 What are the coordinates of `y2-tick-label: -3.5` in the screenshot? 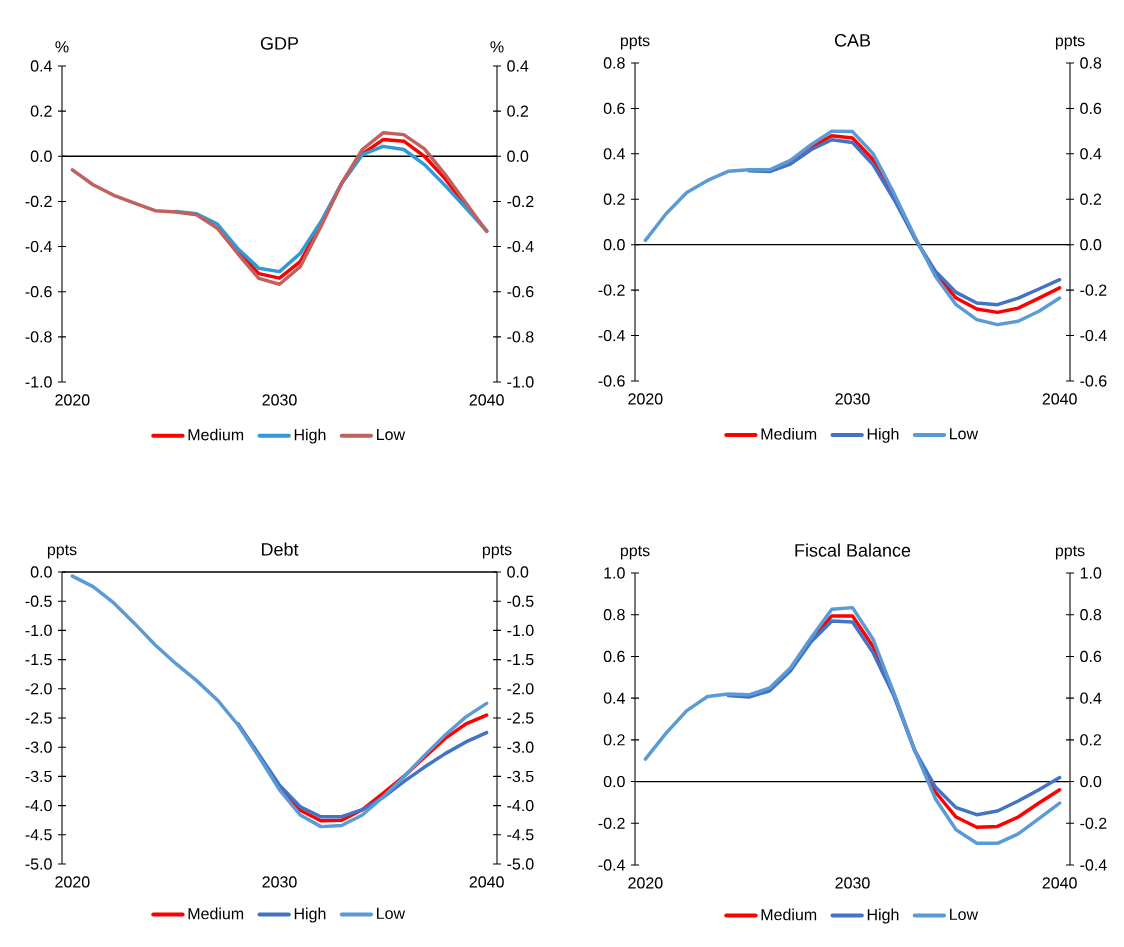 It's located at (520, 776).